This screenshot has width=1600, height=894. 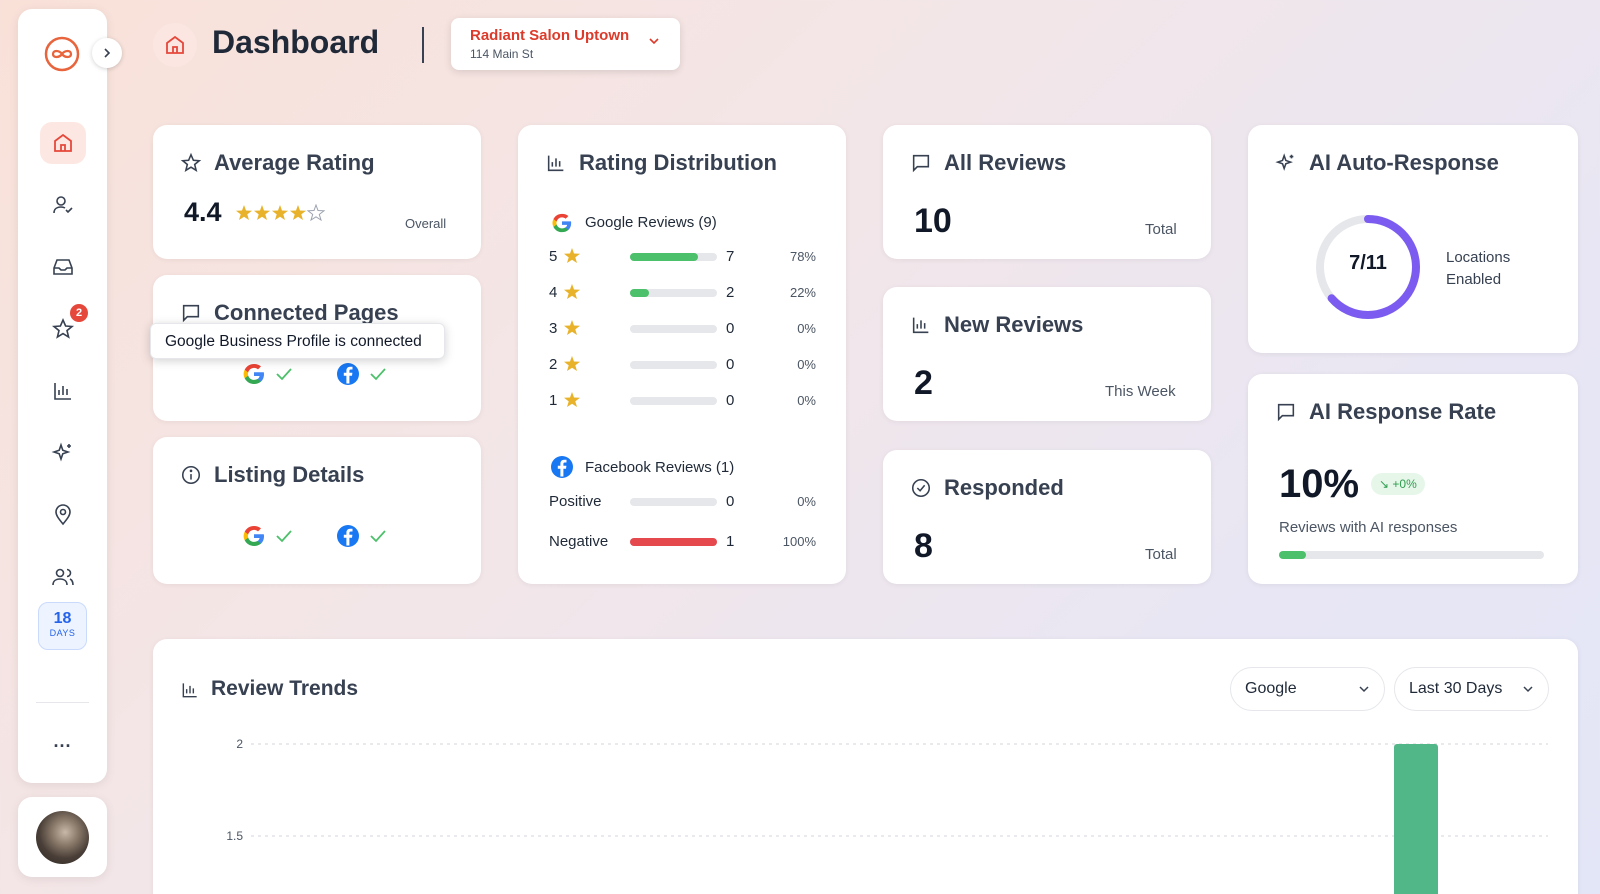 I want to click on location-selector: Radiant Salon Uptown 114 Main St, so click(x=565, y=44).